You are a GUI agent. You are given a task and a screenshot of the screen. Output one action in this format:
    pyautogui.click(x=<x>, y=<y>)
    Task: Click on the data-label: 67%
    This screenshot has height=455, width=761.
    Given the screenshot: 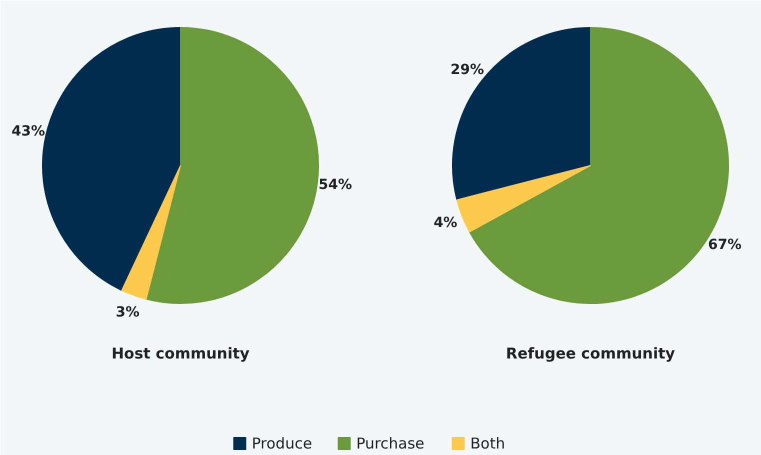 What is the action you would take?
    pyautogui.click(x=725, y=244)
    